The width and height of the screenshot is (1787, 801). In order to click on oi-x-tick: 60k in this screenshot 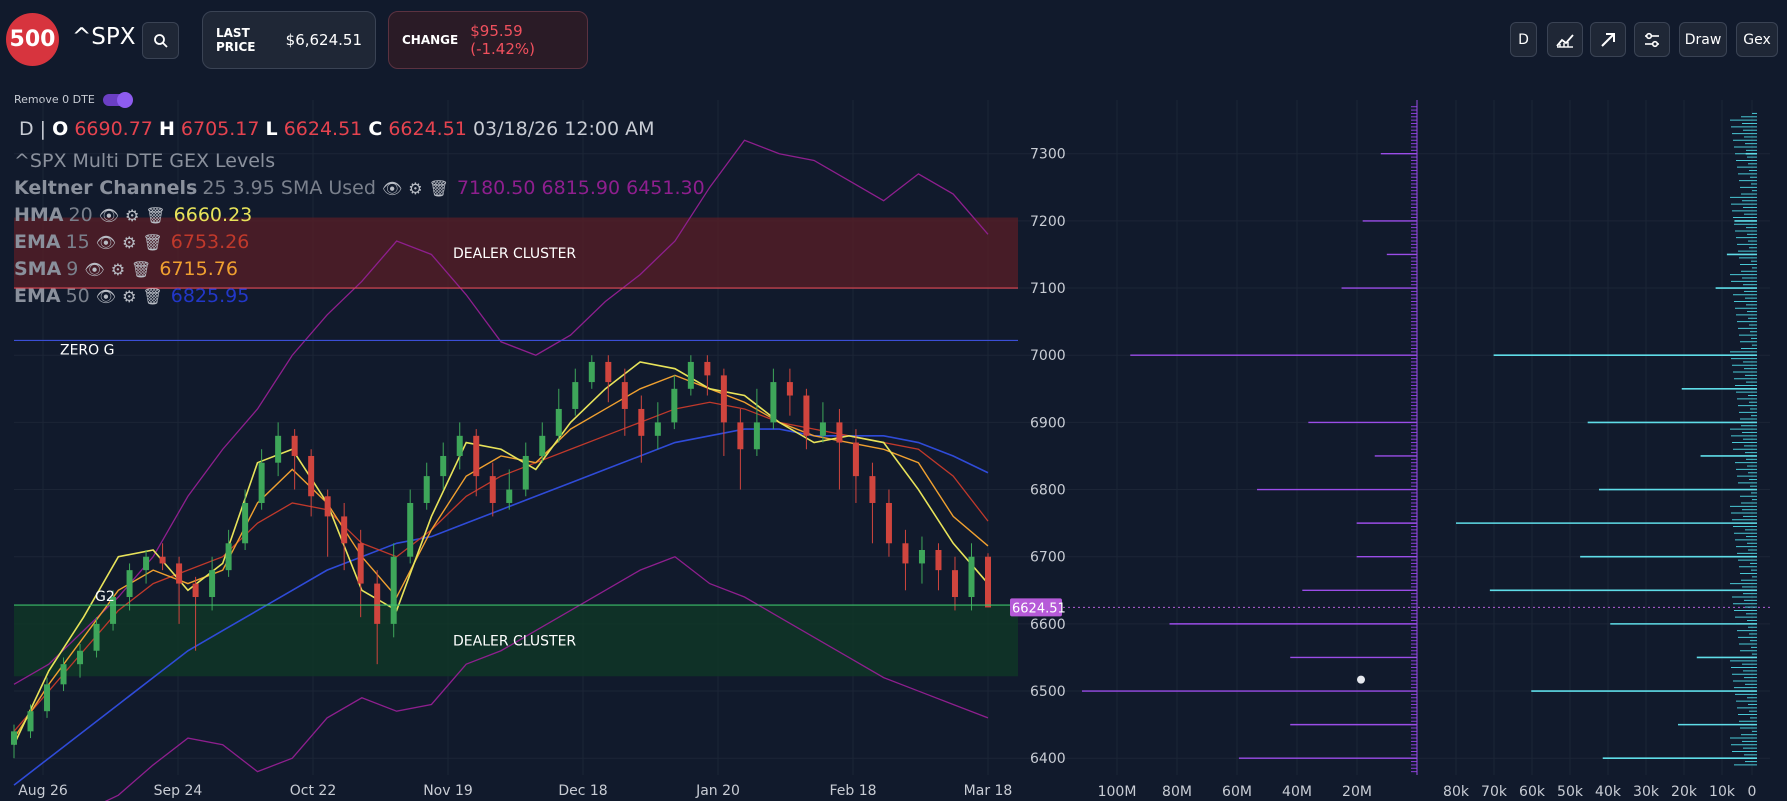, I will do `click(1532, 792)`.